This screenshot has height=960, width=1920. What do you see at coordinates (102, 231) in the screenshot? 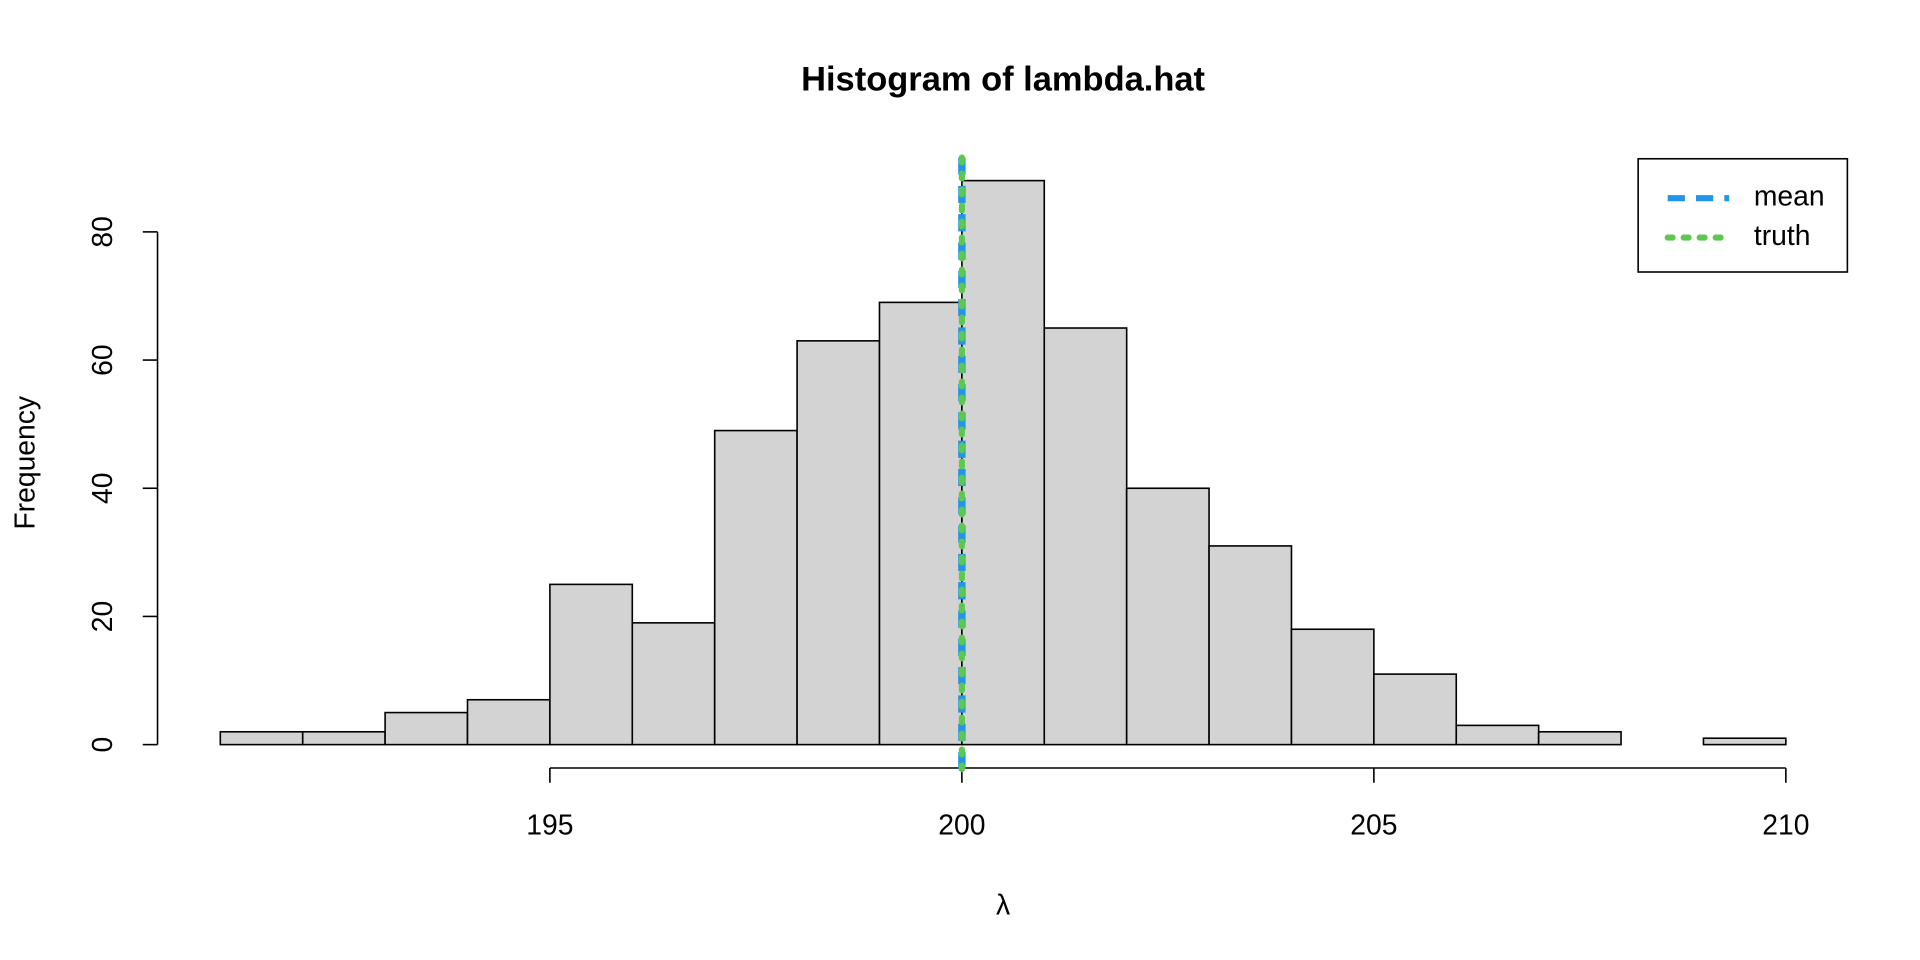
I see `y-tick-label: 80` at bounding box center [102, 231].